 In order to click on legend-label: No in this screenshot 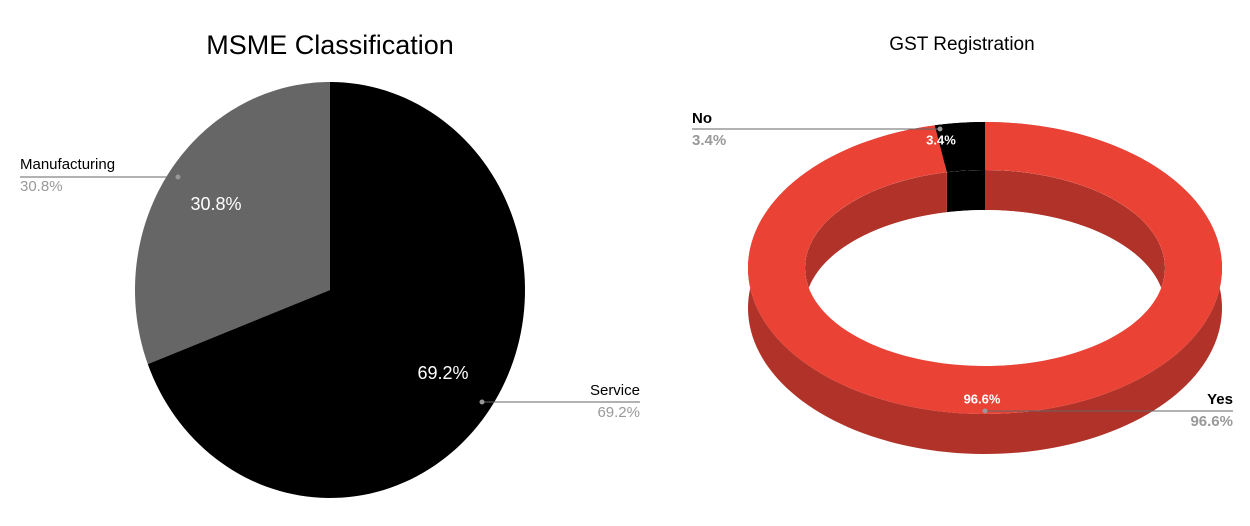, I will do `click(702, 118)`.